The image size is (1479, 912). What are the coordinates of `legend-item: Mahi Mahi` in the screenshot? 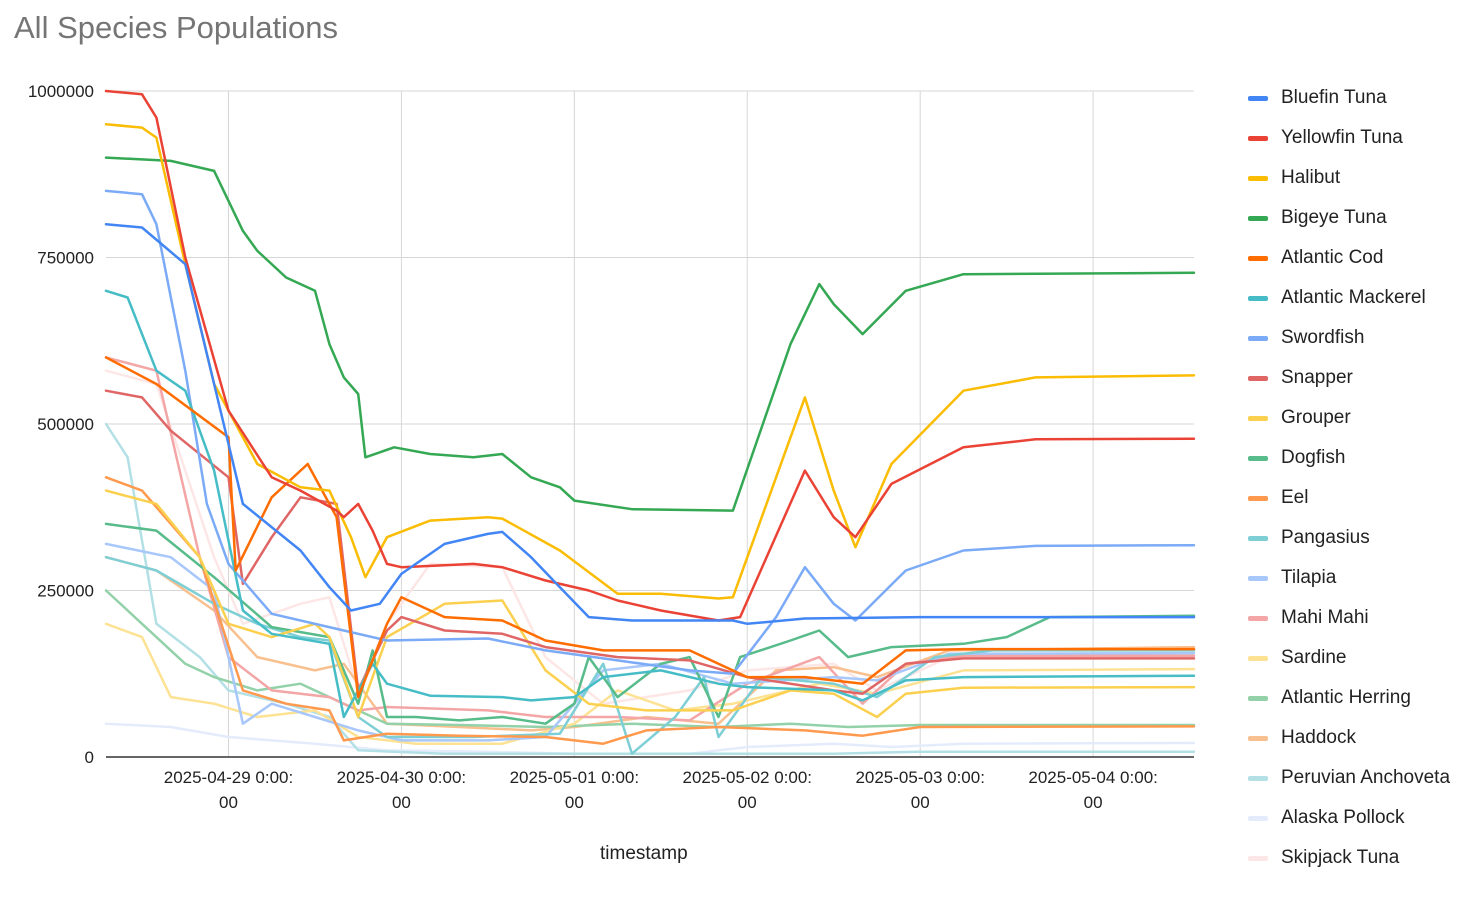 It's located at (1360, 618).